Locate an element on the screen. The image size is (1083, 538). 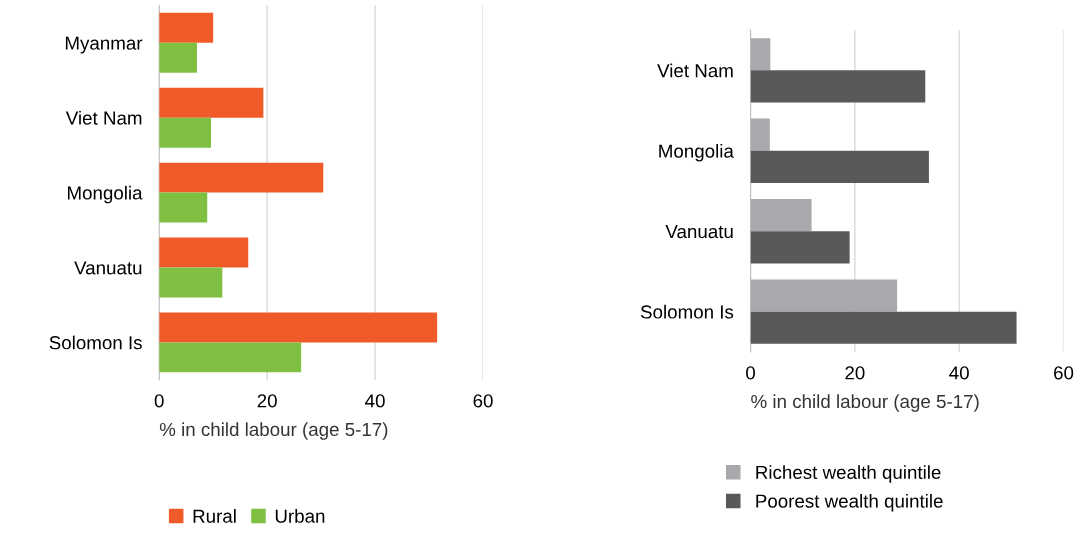
legend-label: Richest wealth quintile is located at coordinates (848, 474).